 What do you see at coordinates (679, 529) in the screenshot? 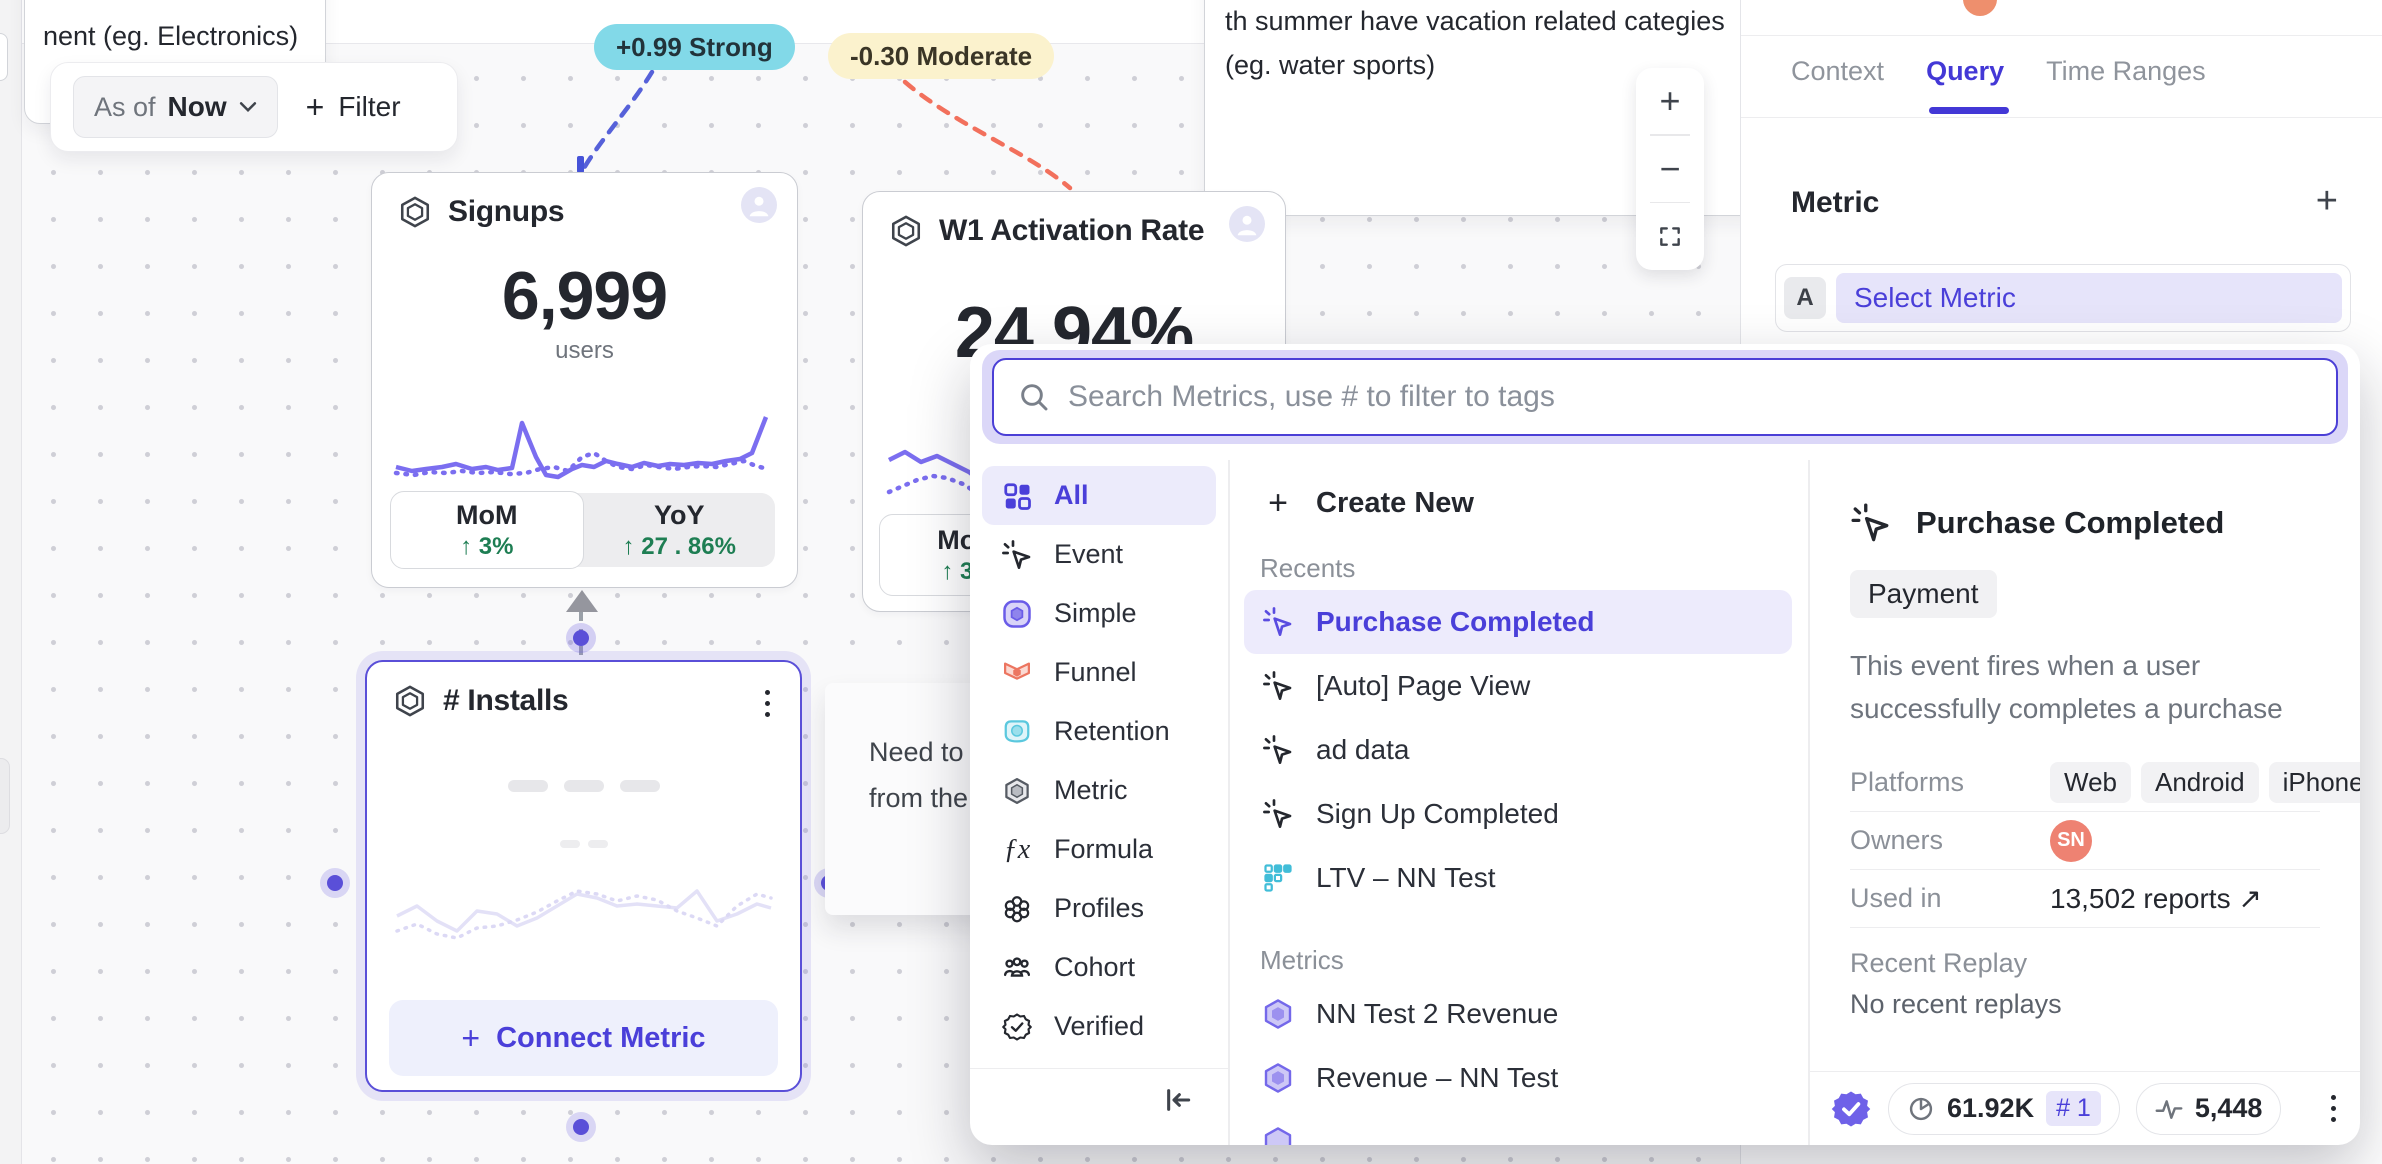
I see `yoy-toggle: YoY ↑ 27 . 86%` at bounding box center [679, 529].